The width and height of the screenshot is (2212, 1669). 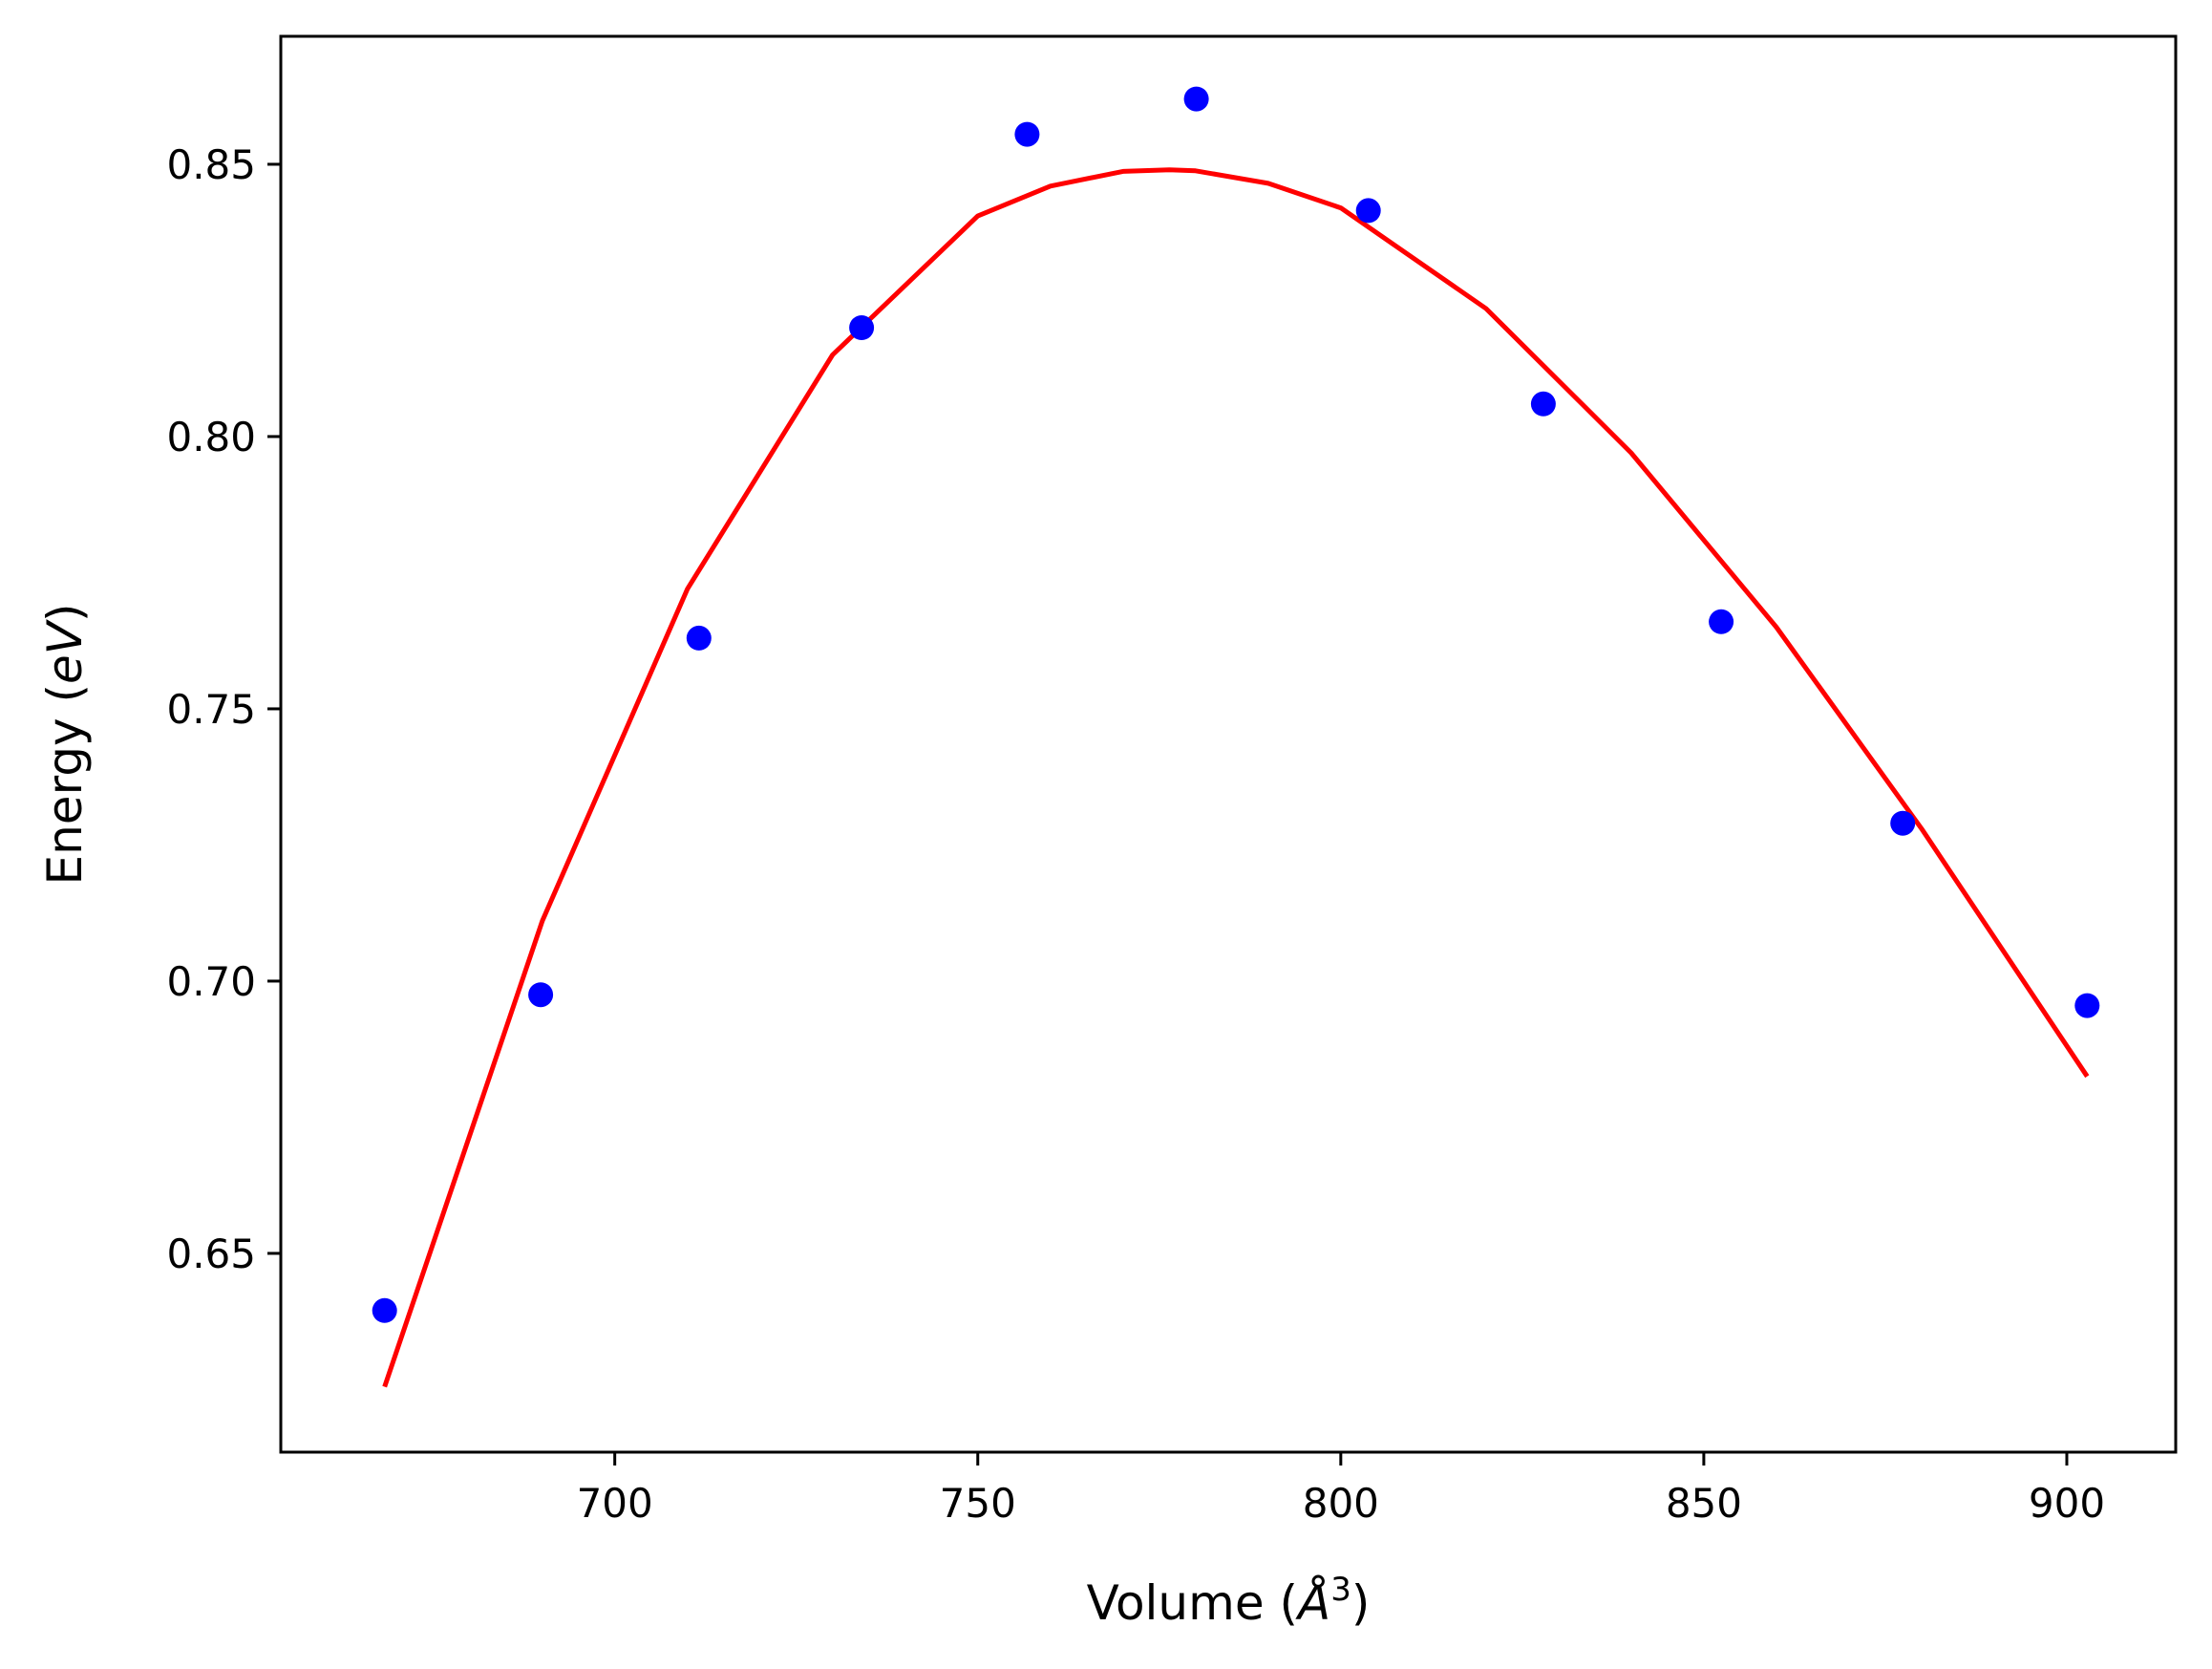 What do you see at coordinates (978, 1503) in the screenshot?
I see `x-tick-label: 750` at bounding box center [978, 1503].